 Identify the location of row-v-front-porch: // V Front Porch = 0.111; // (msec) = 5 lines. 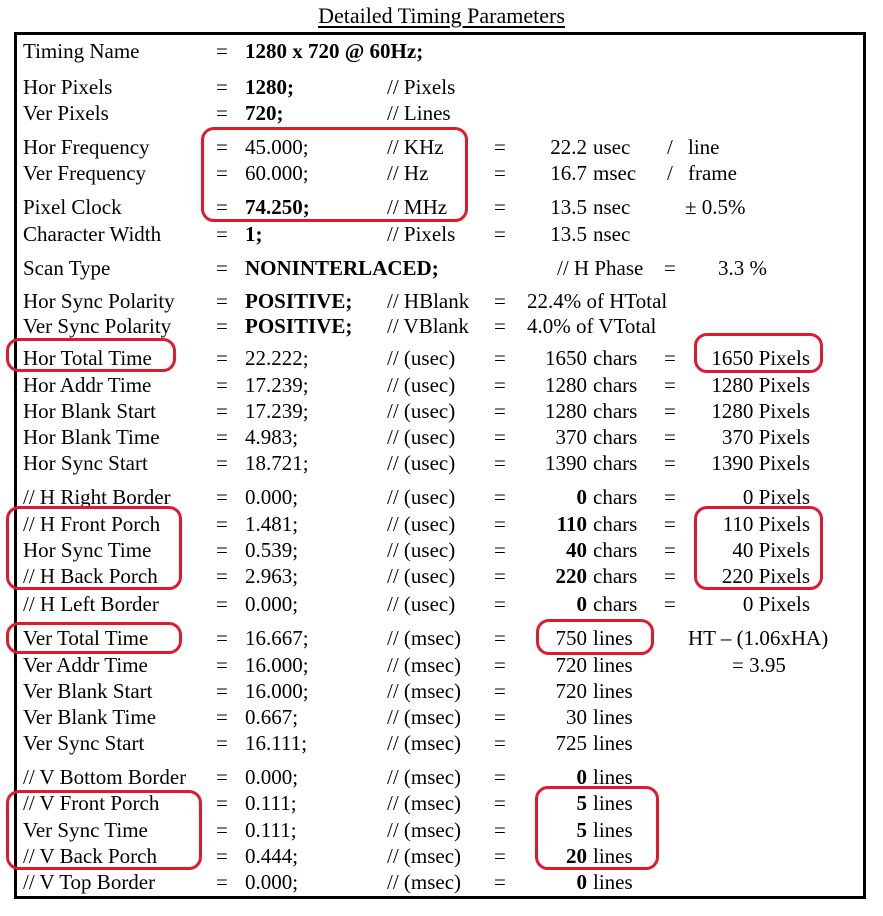
(441, 803).